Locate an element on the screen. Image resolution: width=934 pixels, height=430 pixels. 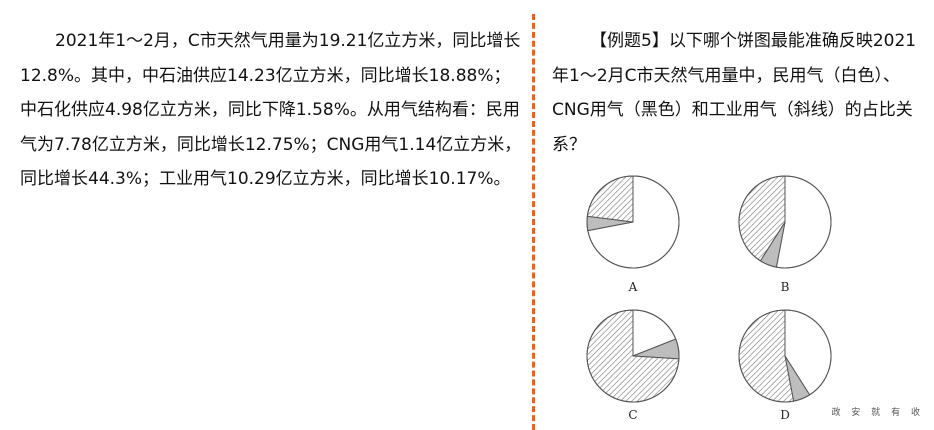
pie-chart-a is located at coordinates (633, 222).